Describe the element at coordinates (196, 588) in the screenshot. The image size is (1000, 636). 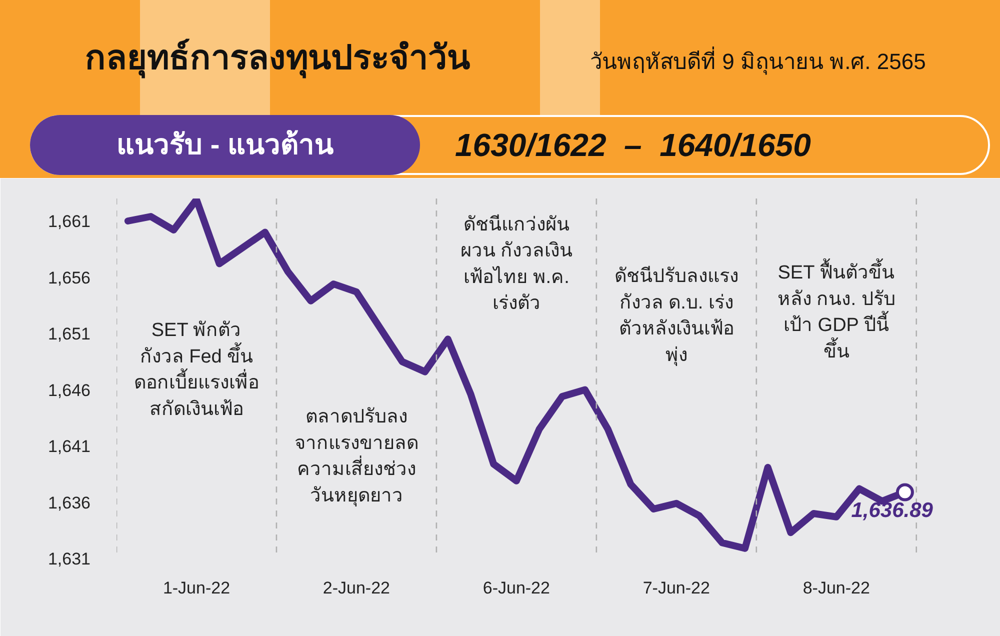
I see `x-tick-label: 1-Jun-22` at that location.